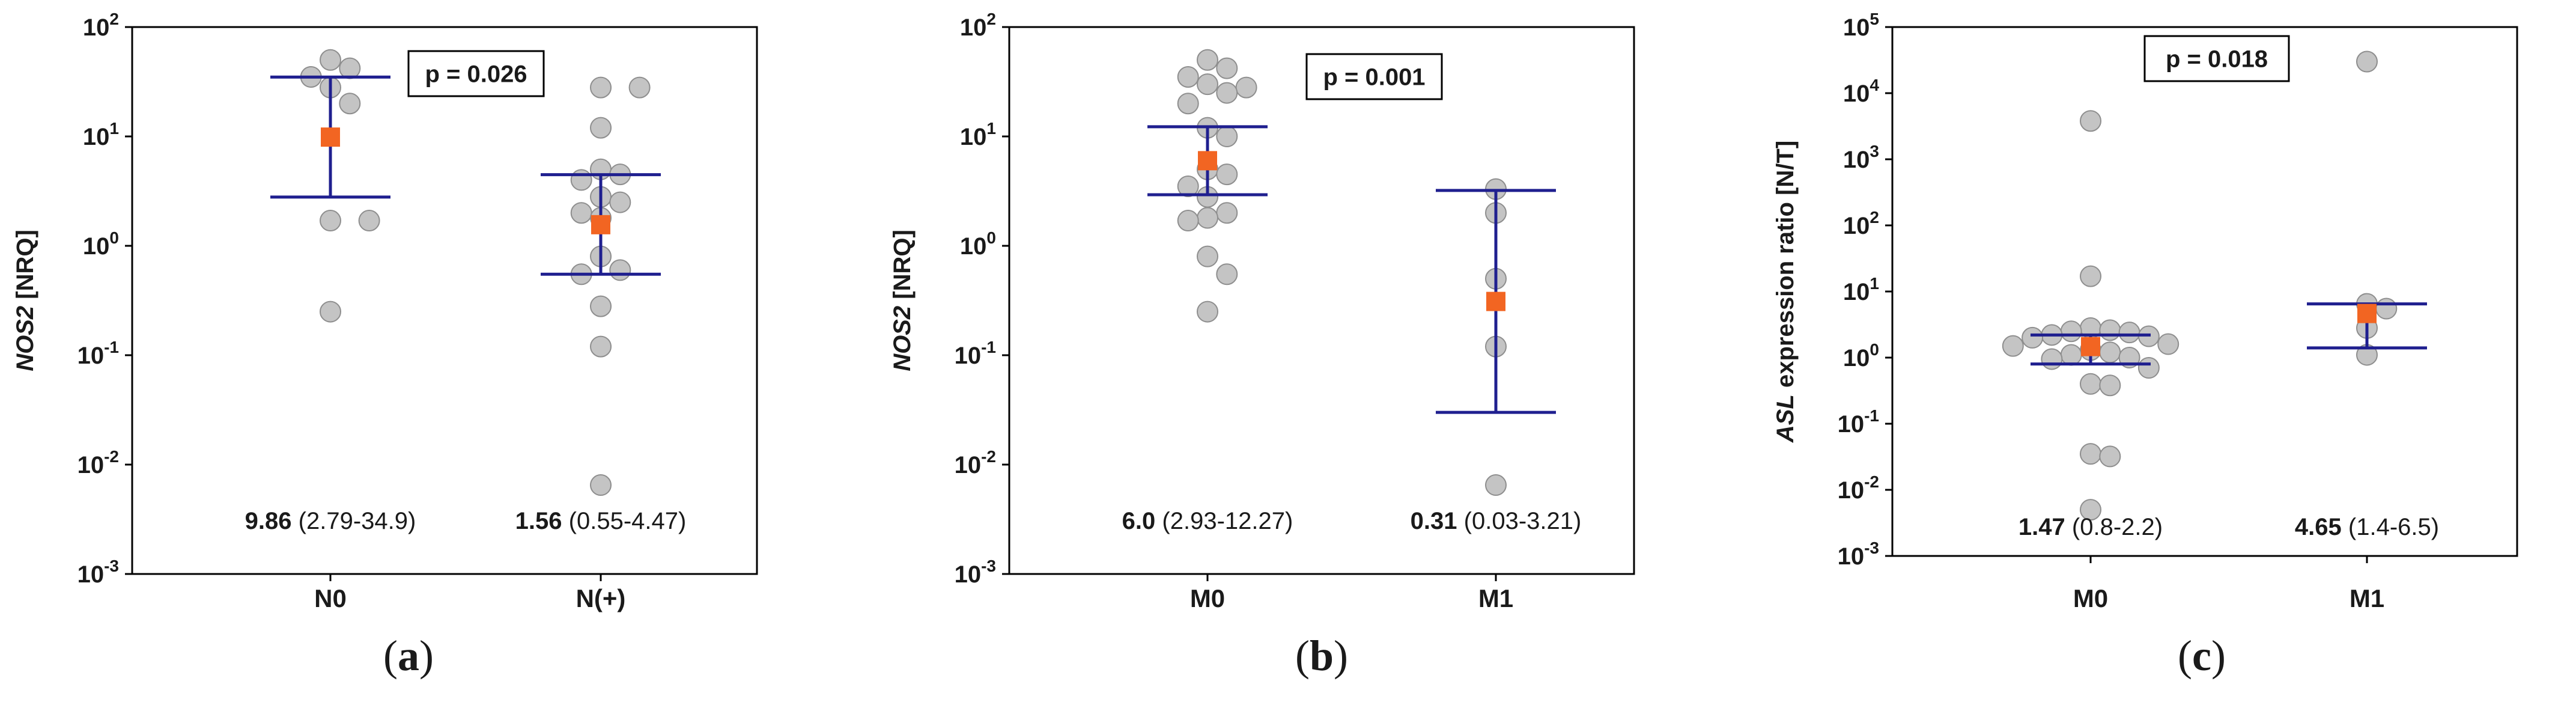  I want to click on category-label: M1, so click(1495, 598).